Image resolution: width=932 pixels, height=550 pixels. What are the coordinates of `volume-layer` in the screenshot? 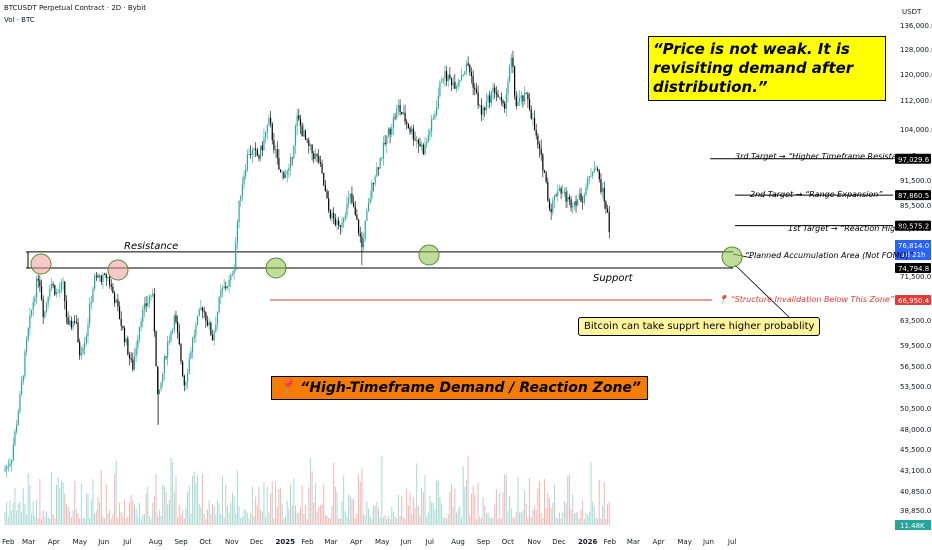 It's located at (307, 490).